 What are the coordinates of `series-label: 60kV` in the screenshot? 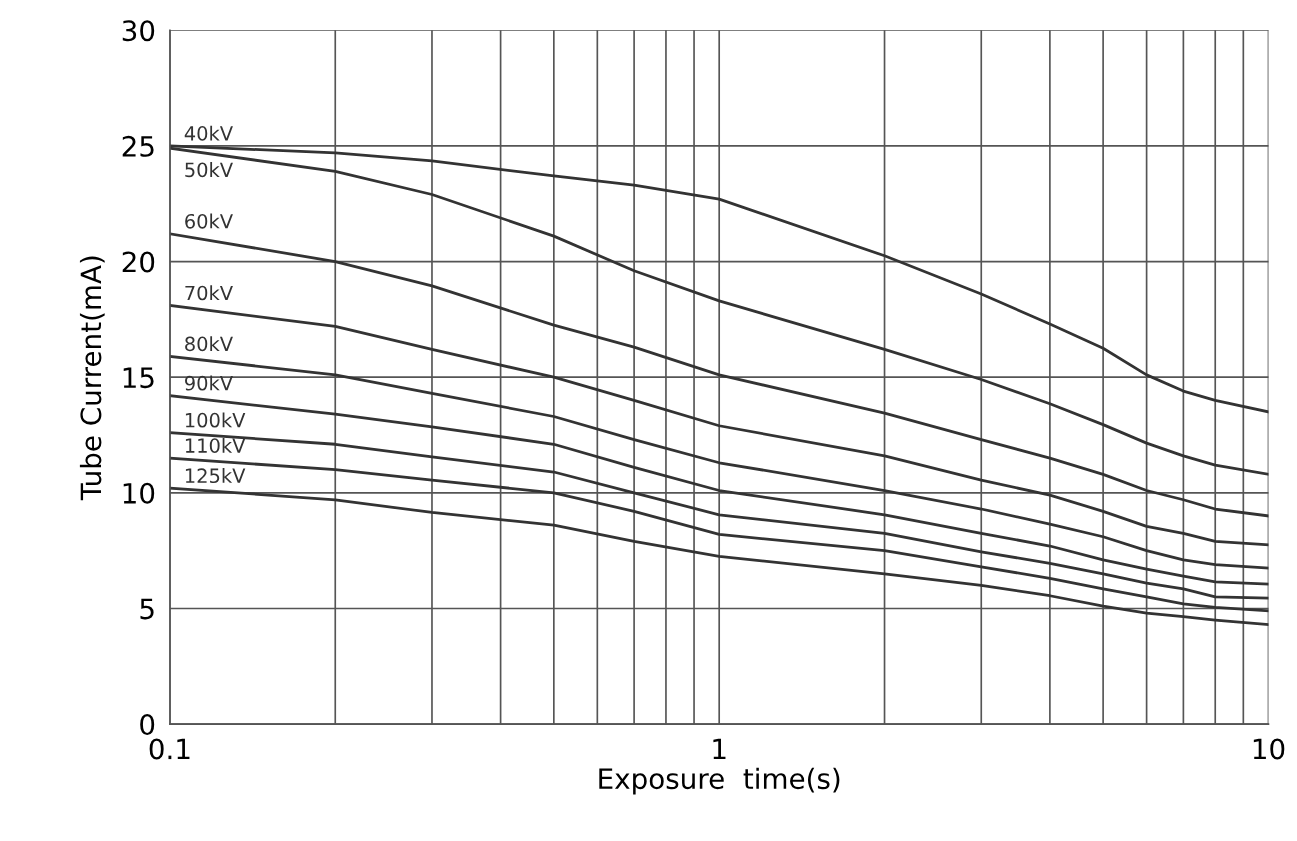 It's located at (209, 221).